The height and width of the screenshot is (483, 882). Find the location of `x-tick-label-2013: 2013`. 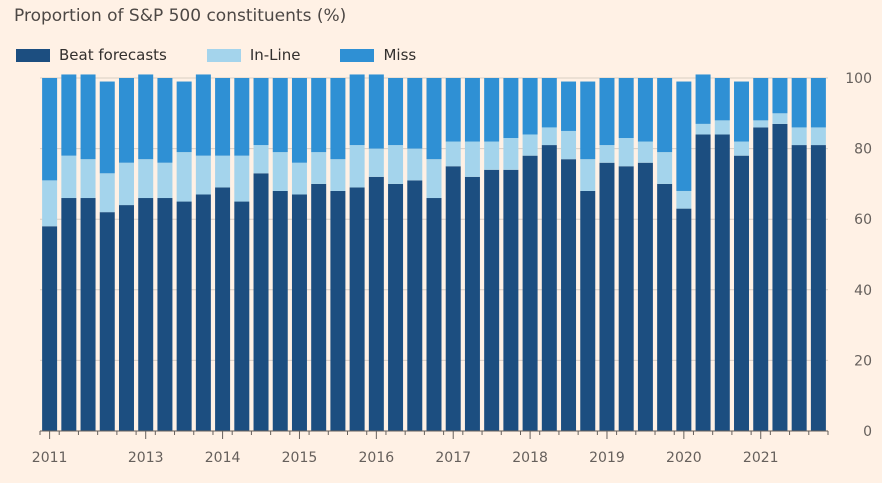

x-tick-label-2013: 2013 is located at coordinates (146, 458).